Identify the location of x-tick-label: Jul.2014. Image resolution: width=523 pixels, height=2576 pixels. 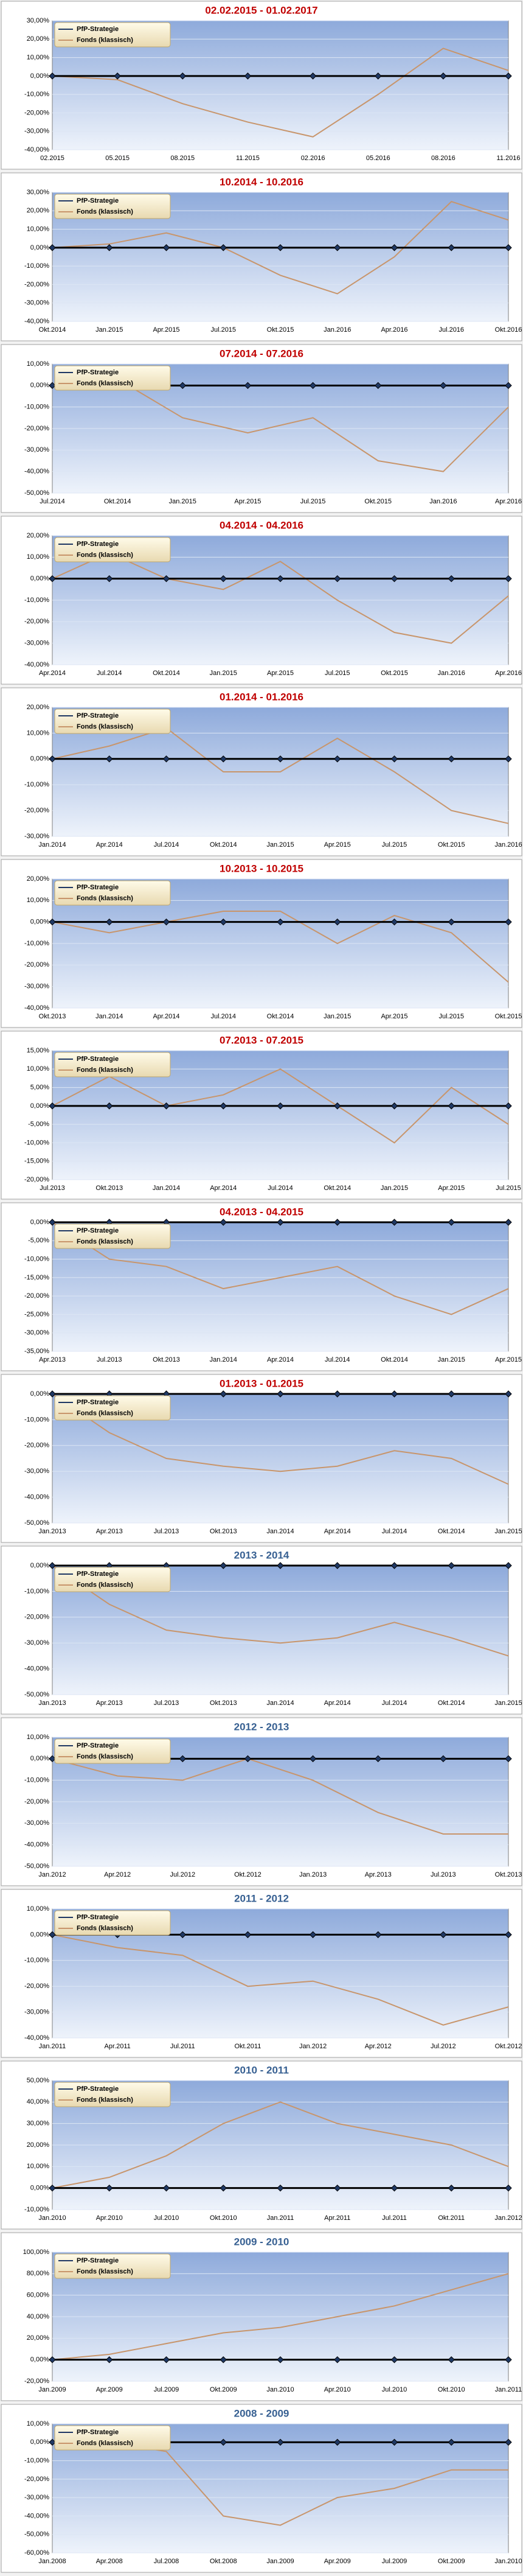
(394, 1703).